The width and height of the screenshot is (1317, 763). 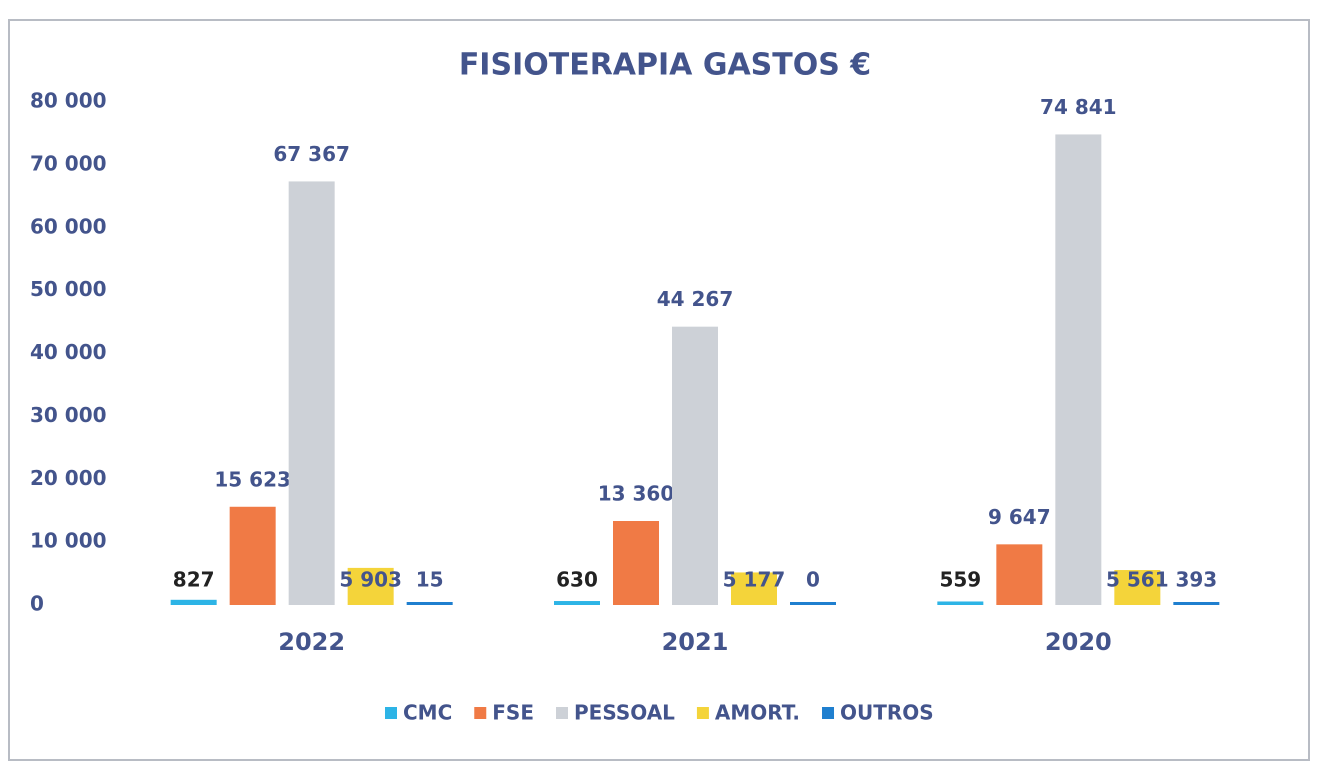 I want to click on legend-label: AMORT., so click(x=757, y=713).